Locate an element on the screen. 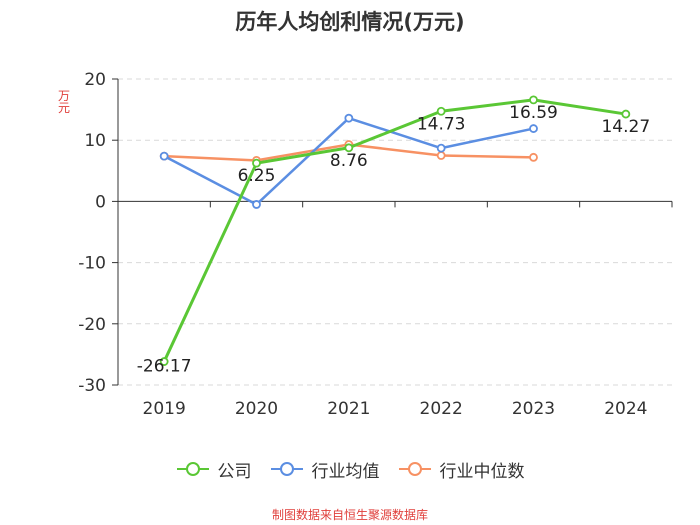  y-tick-label: -20 is located at coordinates (92, 325).